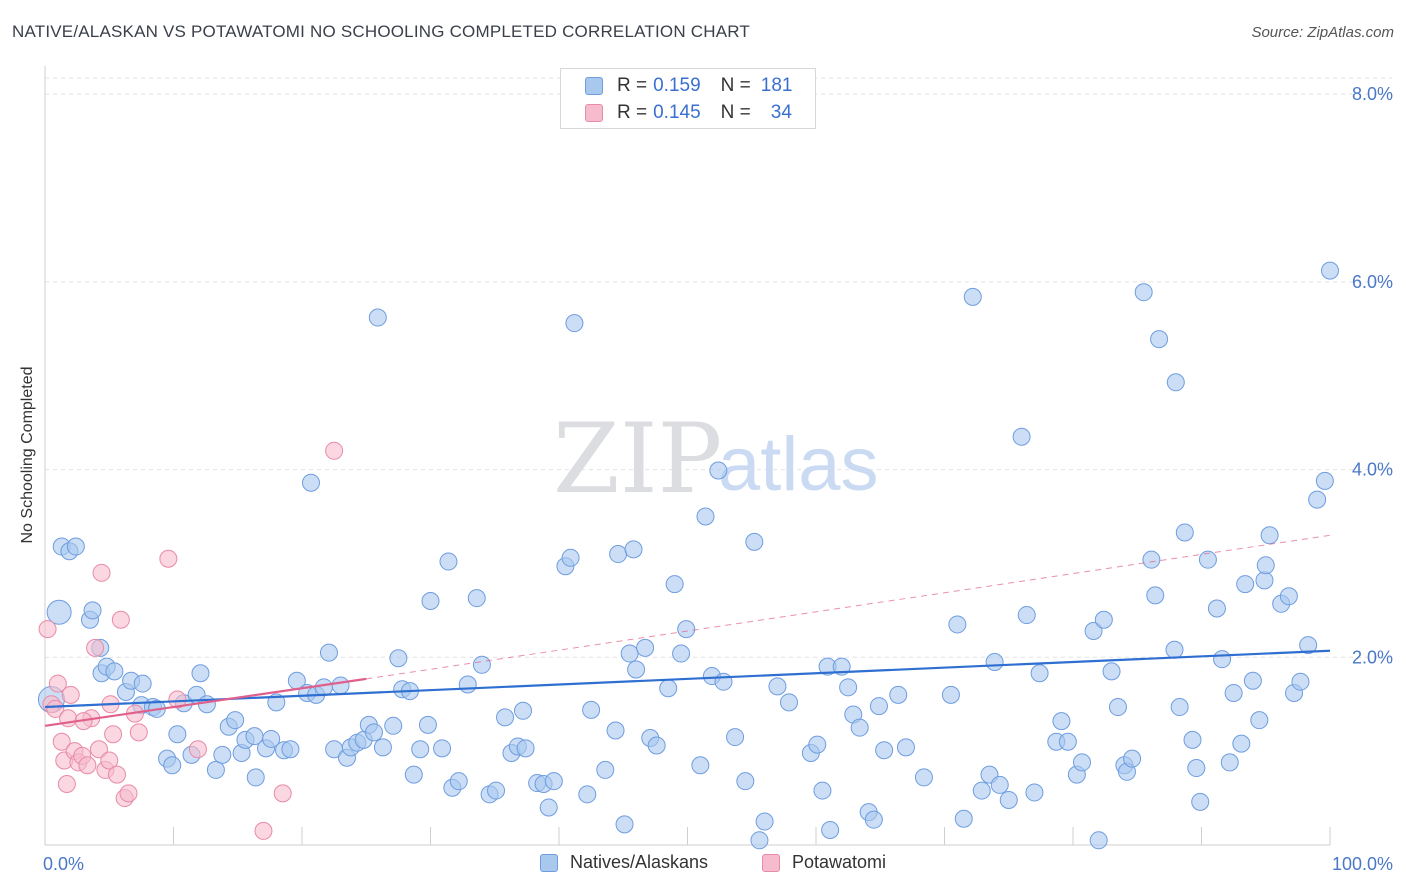 This screenshot has width=1406, height=892. What do you see at coordinates (191, 640) in the screenshot?
I see `series-potawatomi` at bounding box center [191, 640].